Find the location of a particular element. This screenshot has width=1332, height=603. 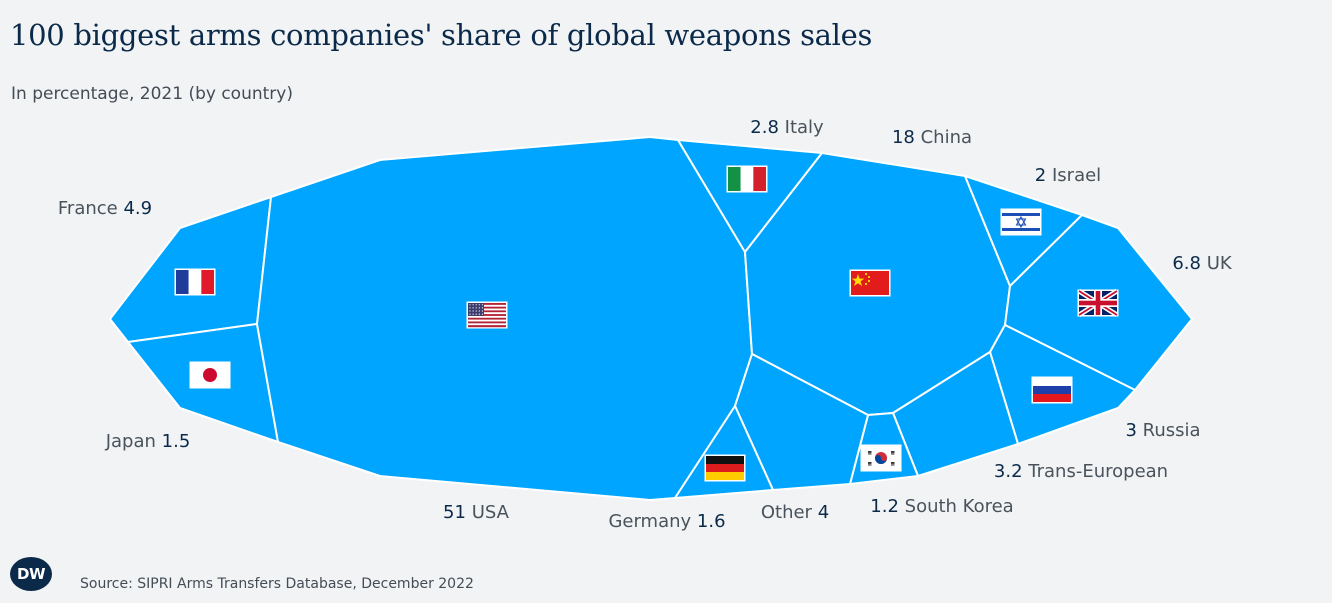

flag-uk-icon is located at coordinates (1098, 303).